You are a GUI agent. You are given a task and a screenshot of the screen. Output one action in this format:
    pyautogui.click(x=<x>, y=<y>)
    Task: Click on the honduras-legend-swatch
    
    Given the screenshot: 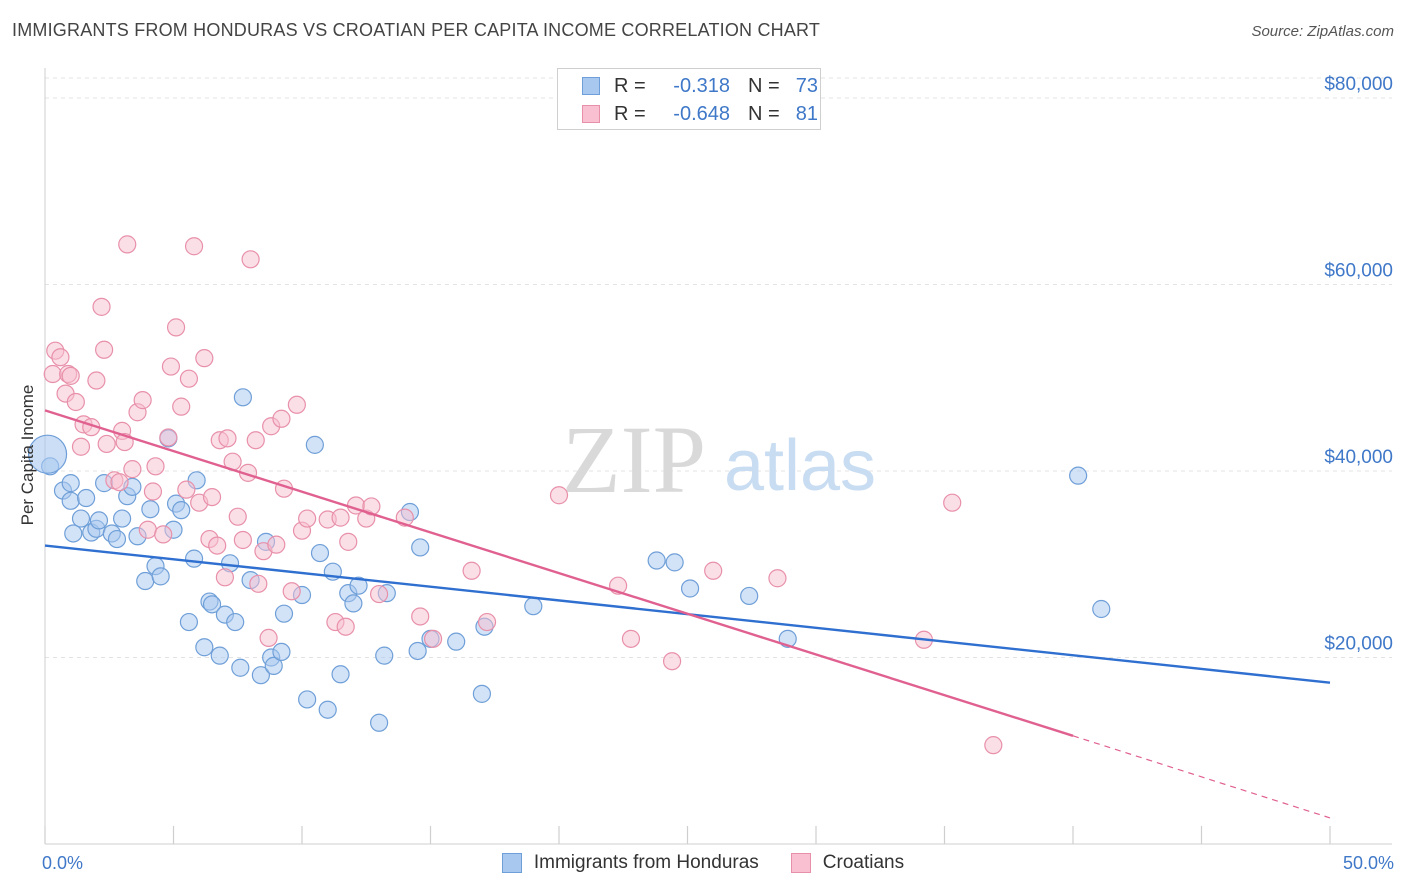 What is the action you would take?
    pyautogui.click(x=511, y=863)
    